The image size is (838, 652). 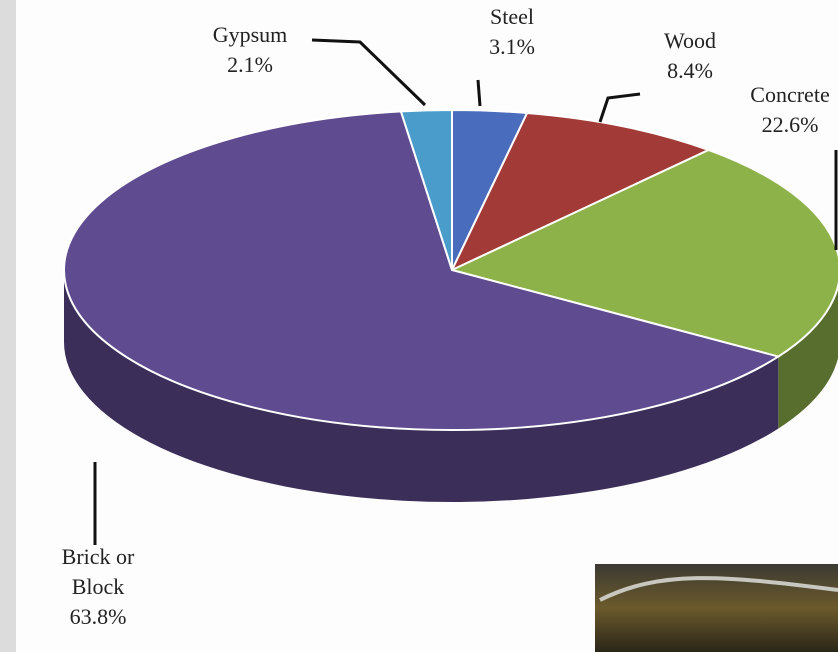 What do you see at coordinates (250, 50) in the screenshot?
I see `data-label: Gypsum 2.1%` at bounding box center [250, 50].